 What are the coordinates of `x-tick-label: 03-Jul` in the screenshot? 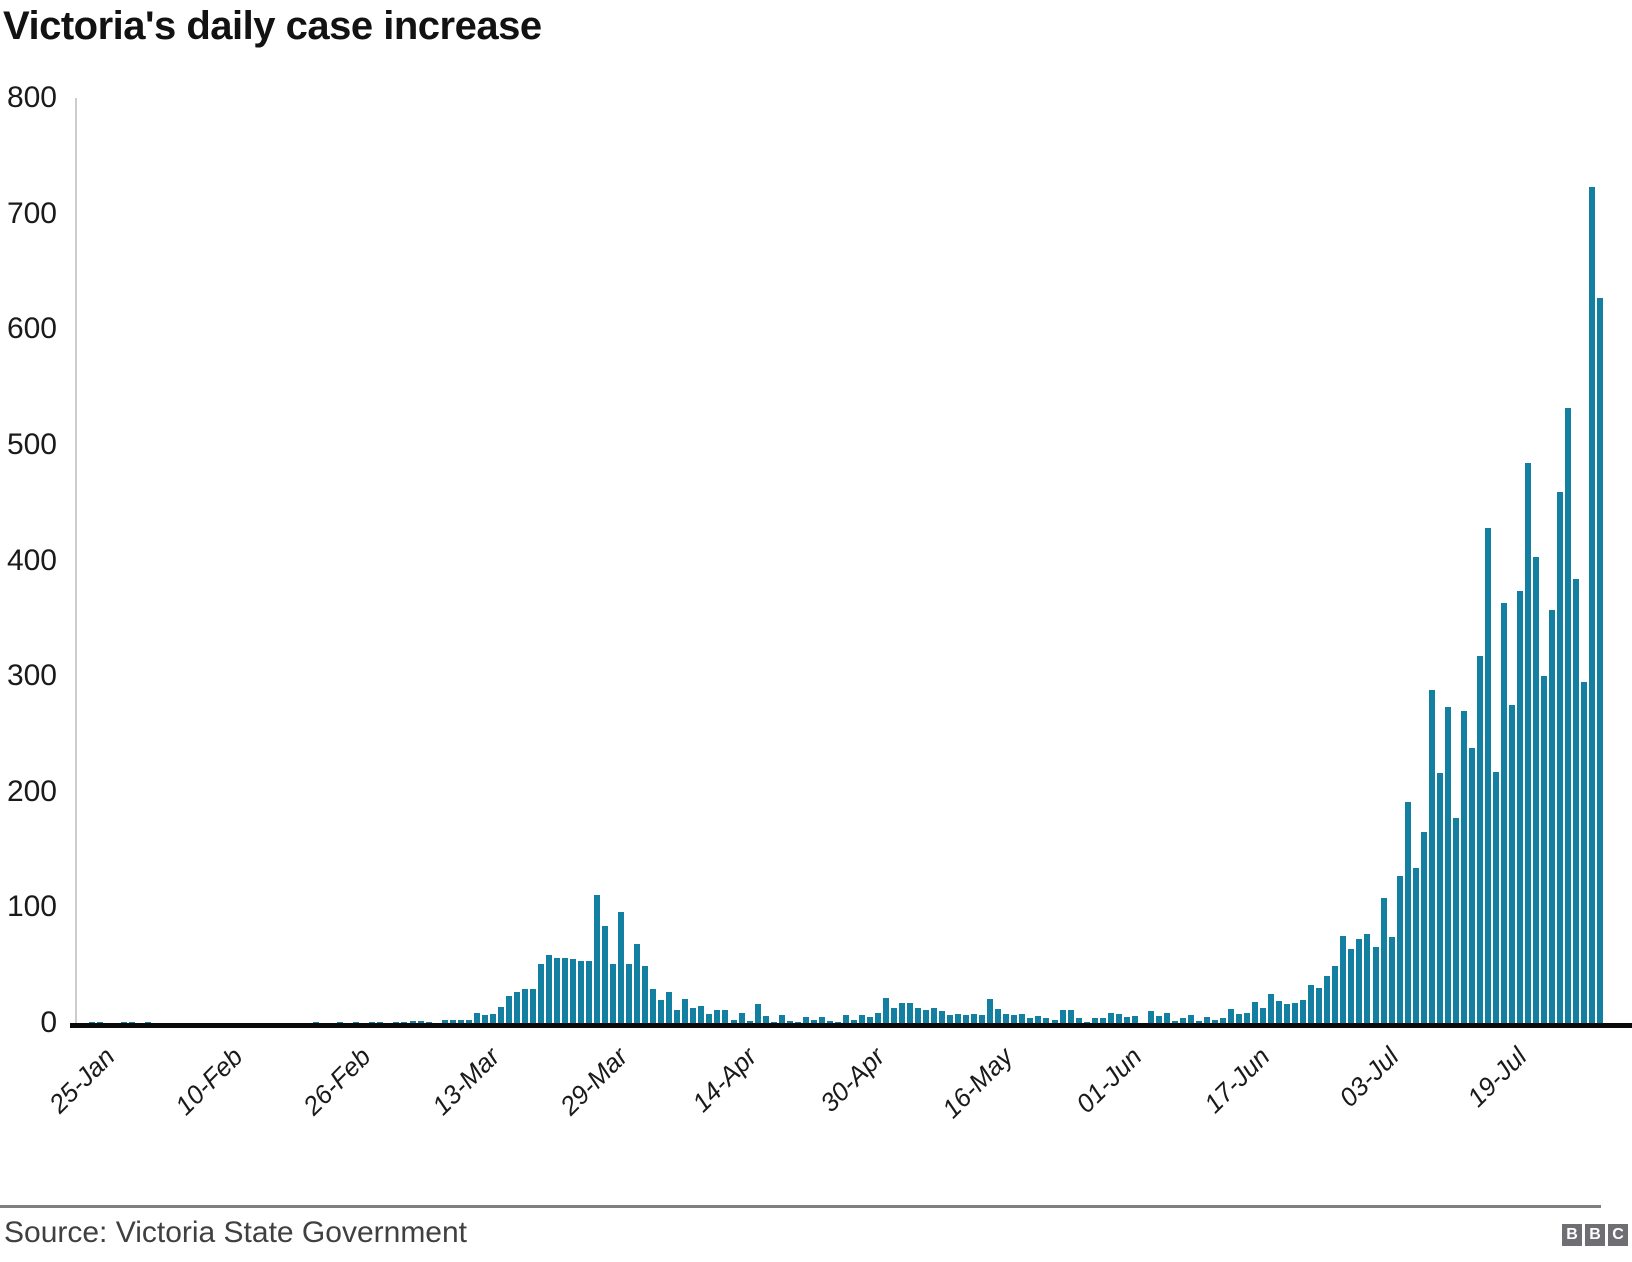 It's located at (1368, 1077).